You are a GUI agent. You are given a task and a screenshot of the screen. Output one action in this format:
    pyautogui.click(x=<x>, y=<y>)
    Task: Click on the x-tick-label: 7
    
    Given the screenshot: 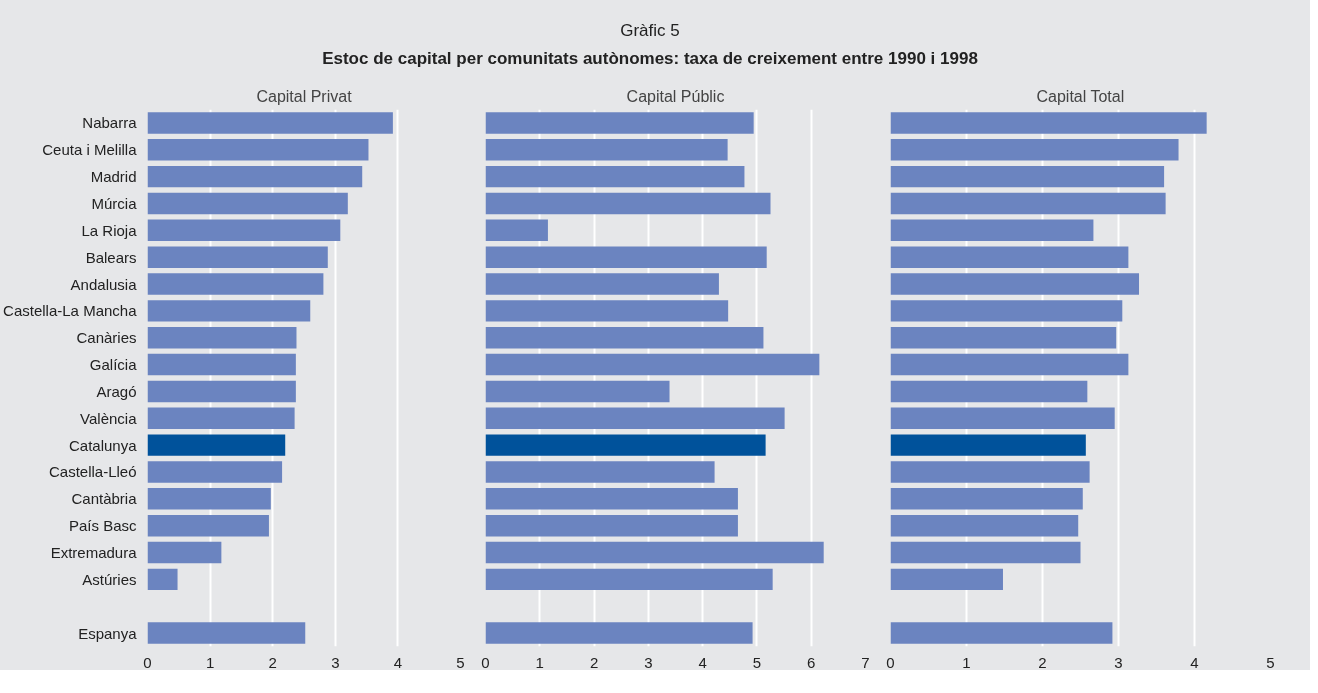 What is the action you would take?
    pyautogui.click(x=865, y=662)
    